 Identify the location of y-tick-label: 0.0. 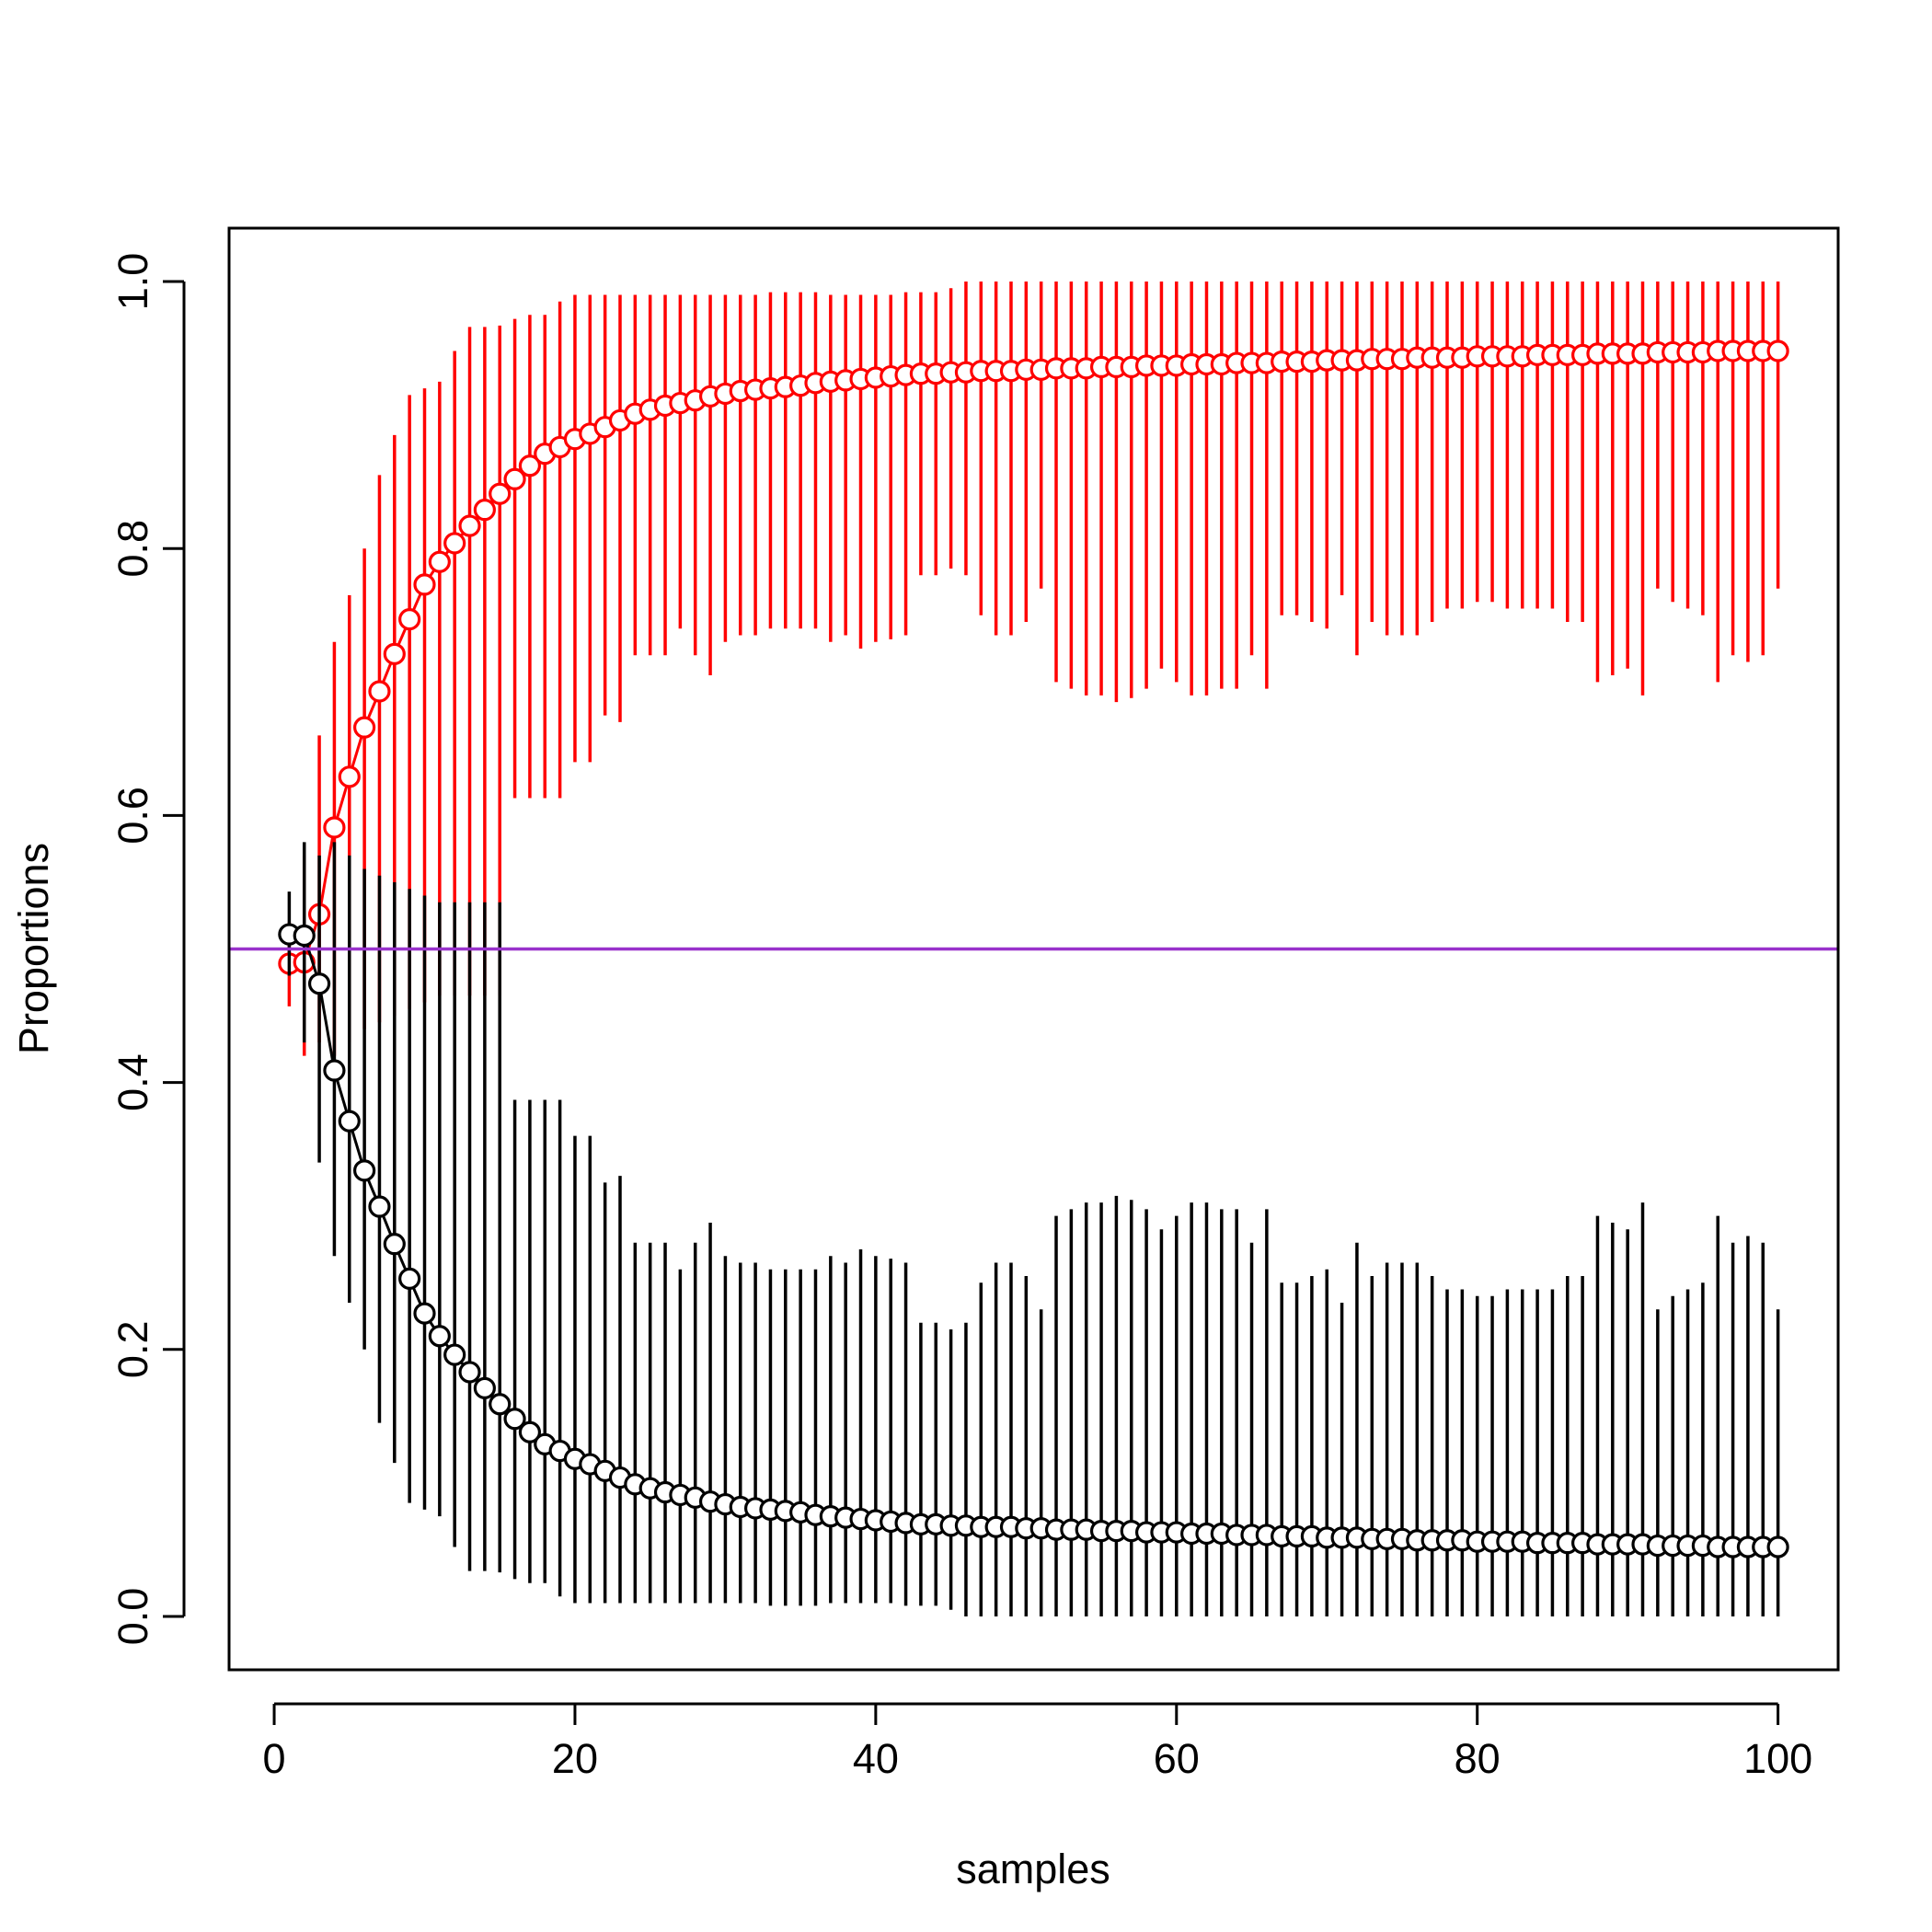
(132, 1617).